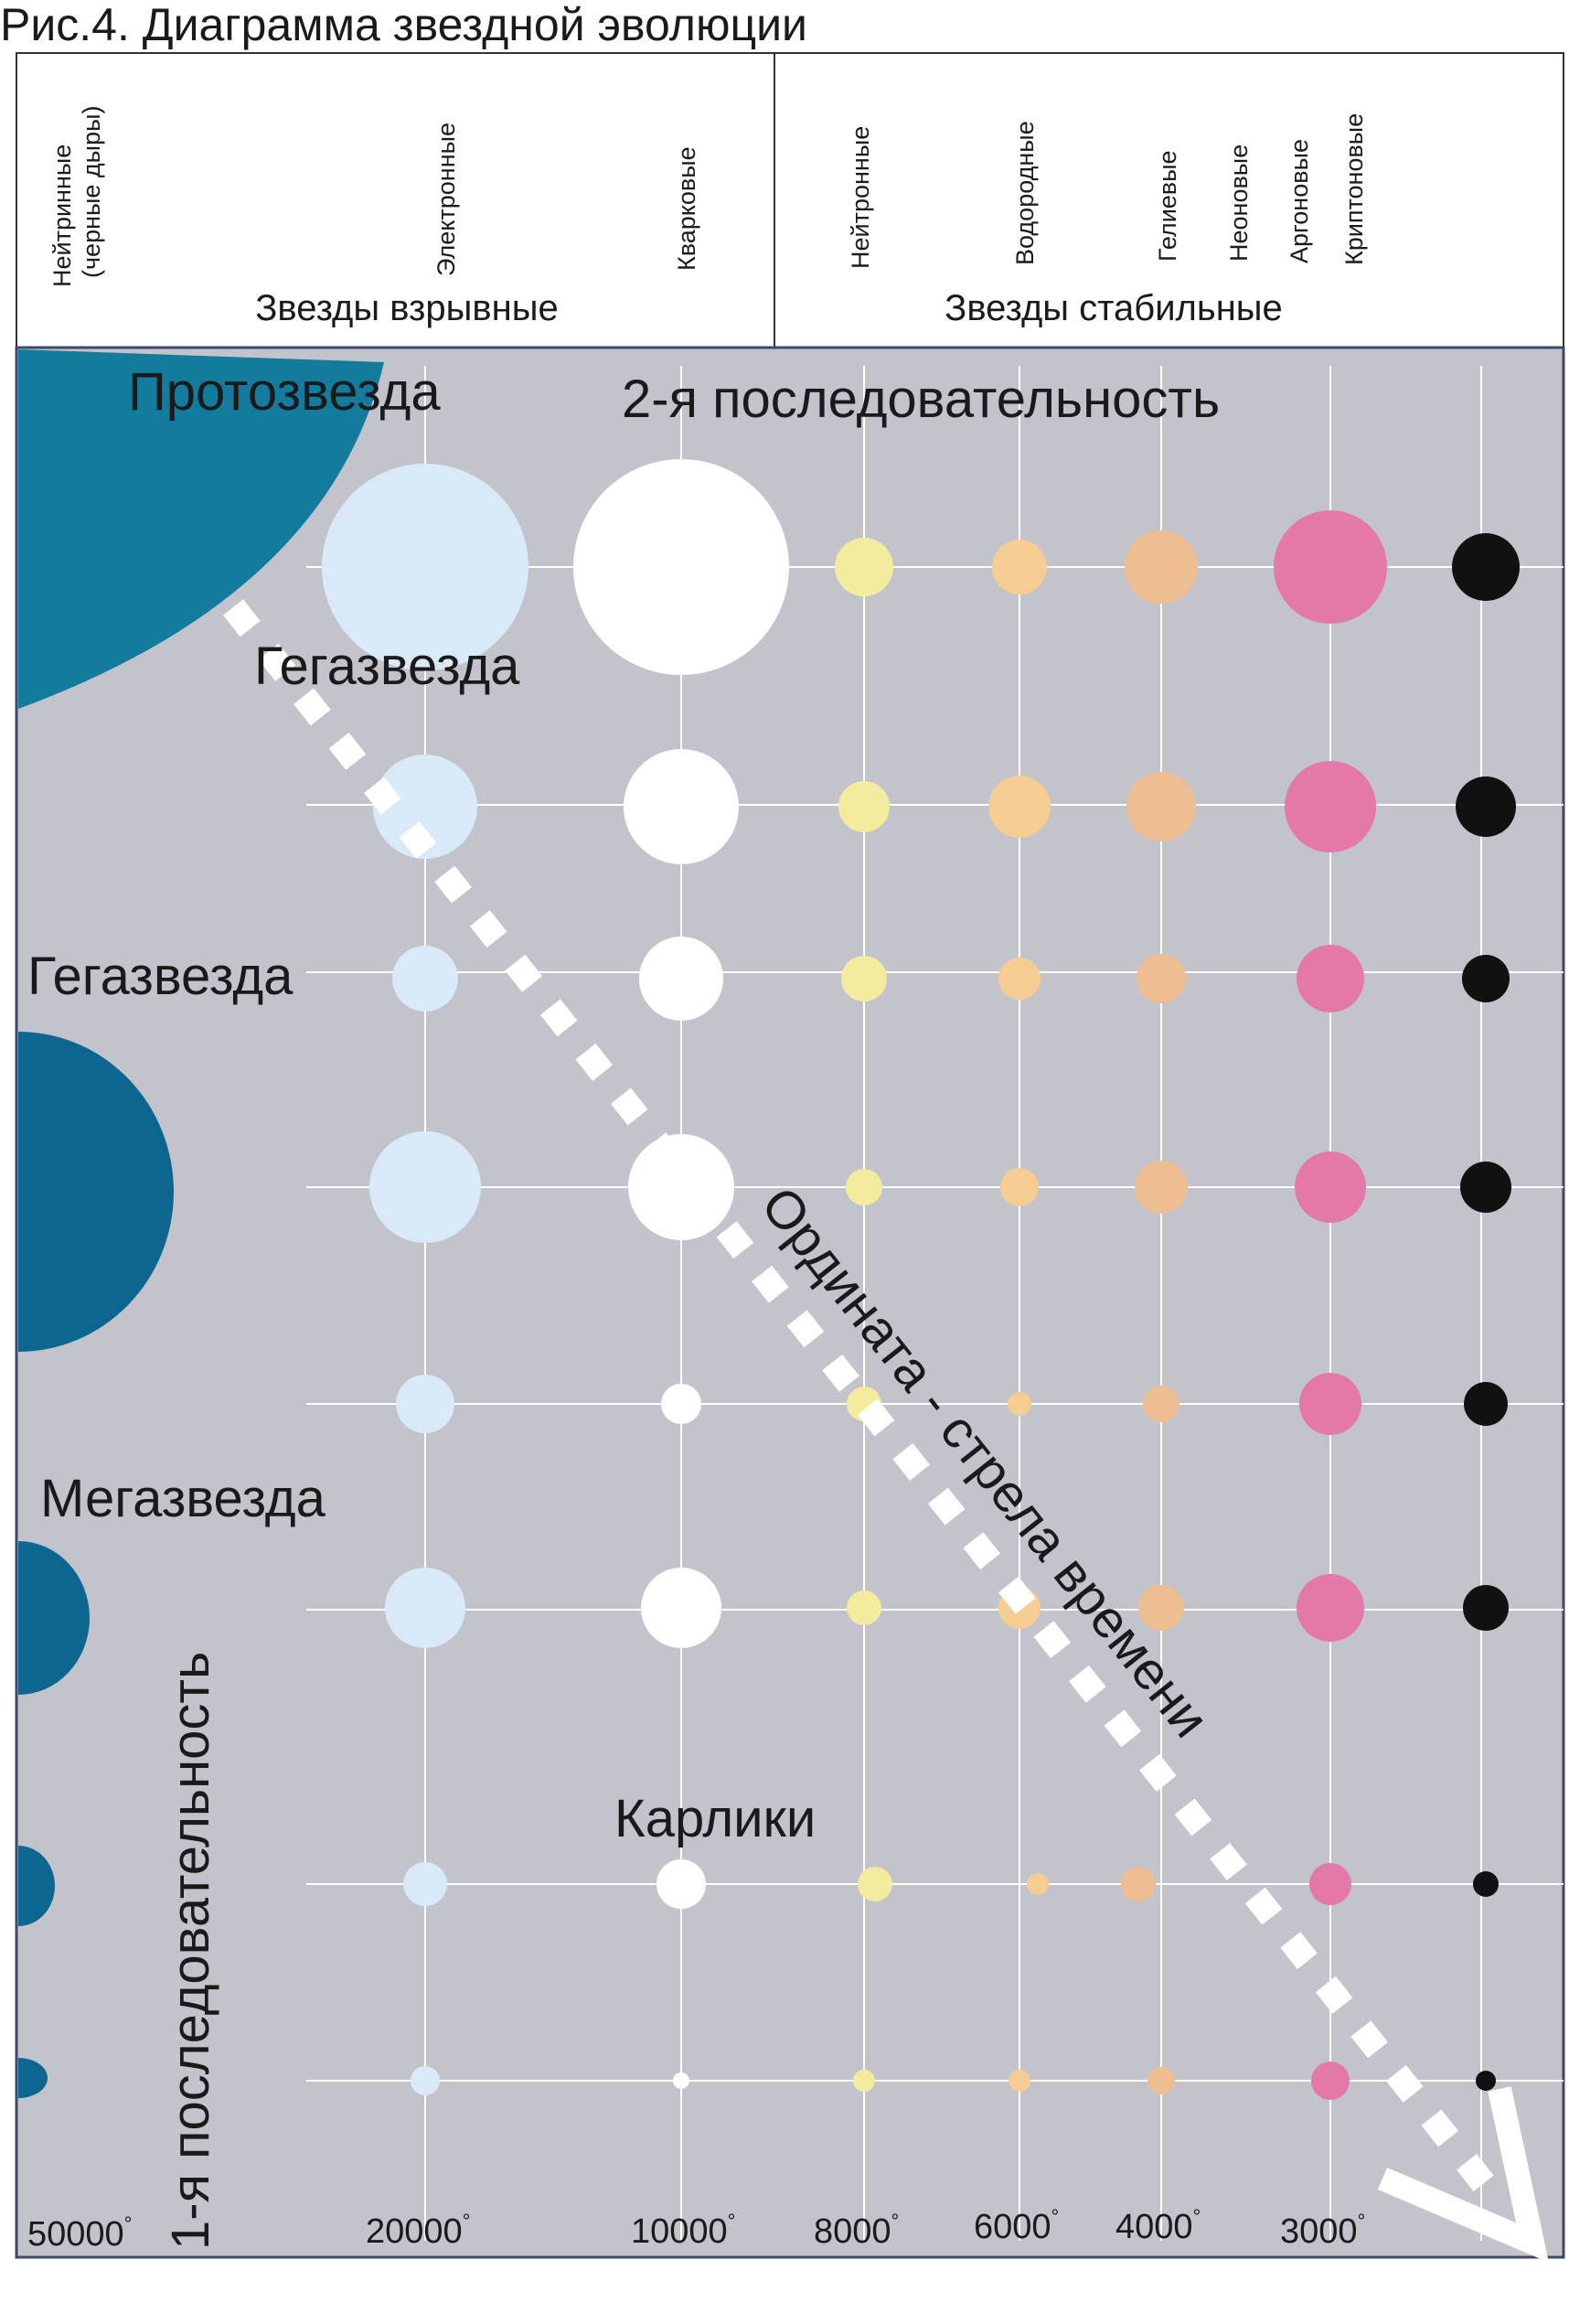  Describe the element at coordinates (1017, 2225) in the screenshot. I see `temperature-label-6000: 6000°` at that location.